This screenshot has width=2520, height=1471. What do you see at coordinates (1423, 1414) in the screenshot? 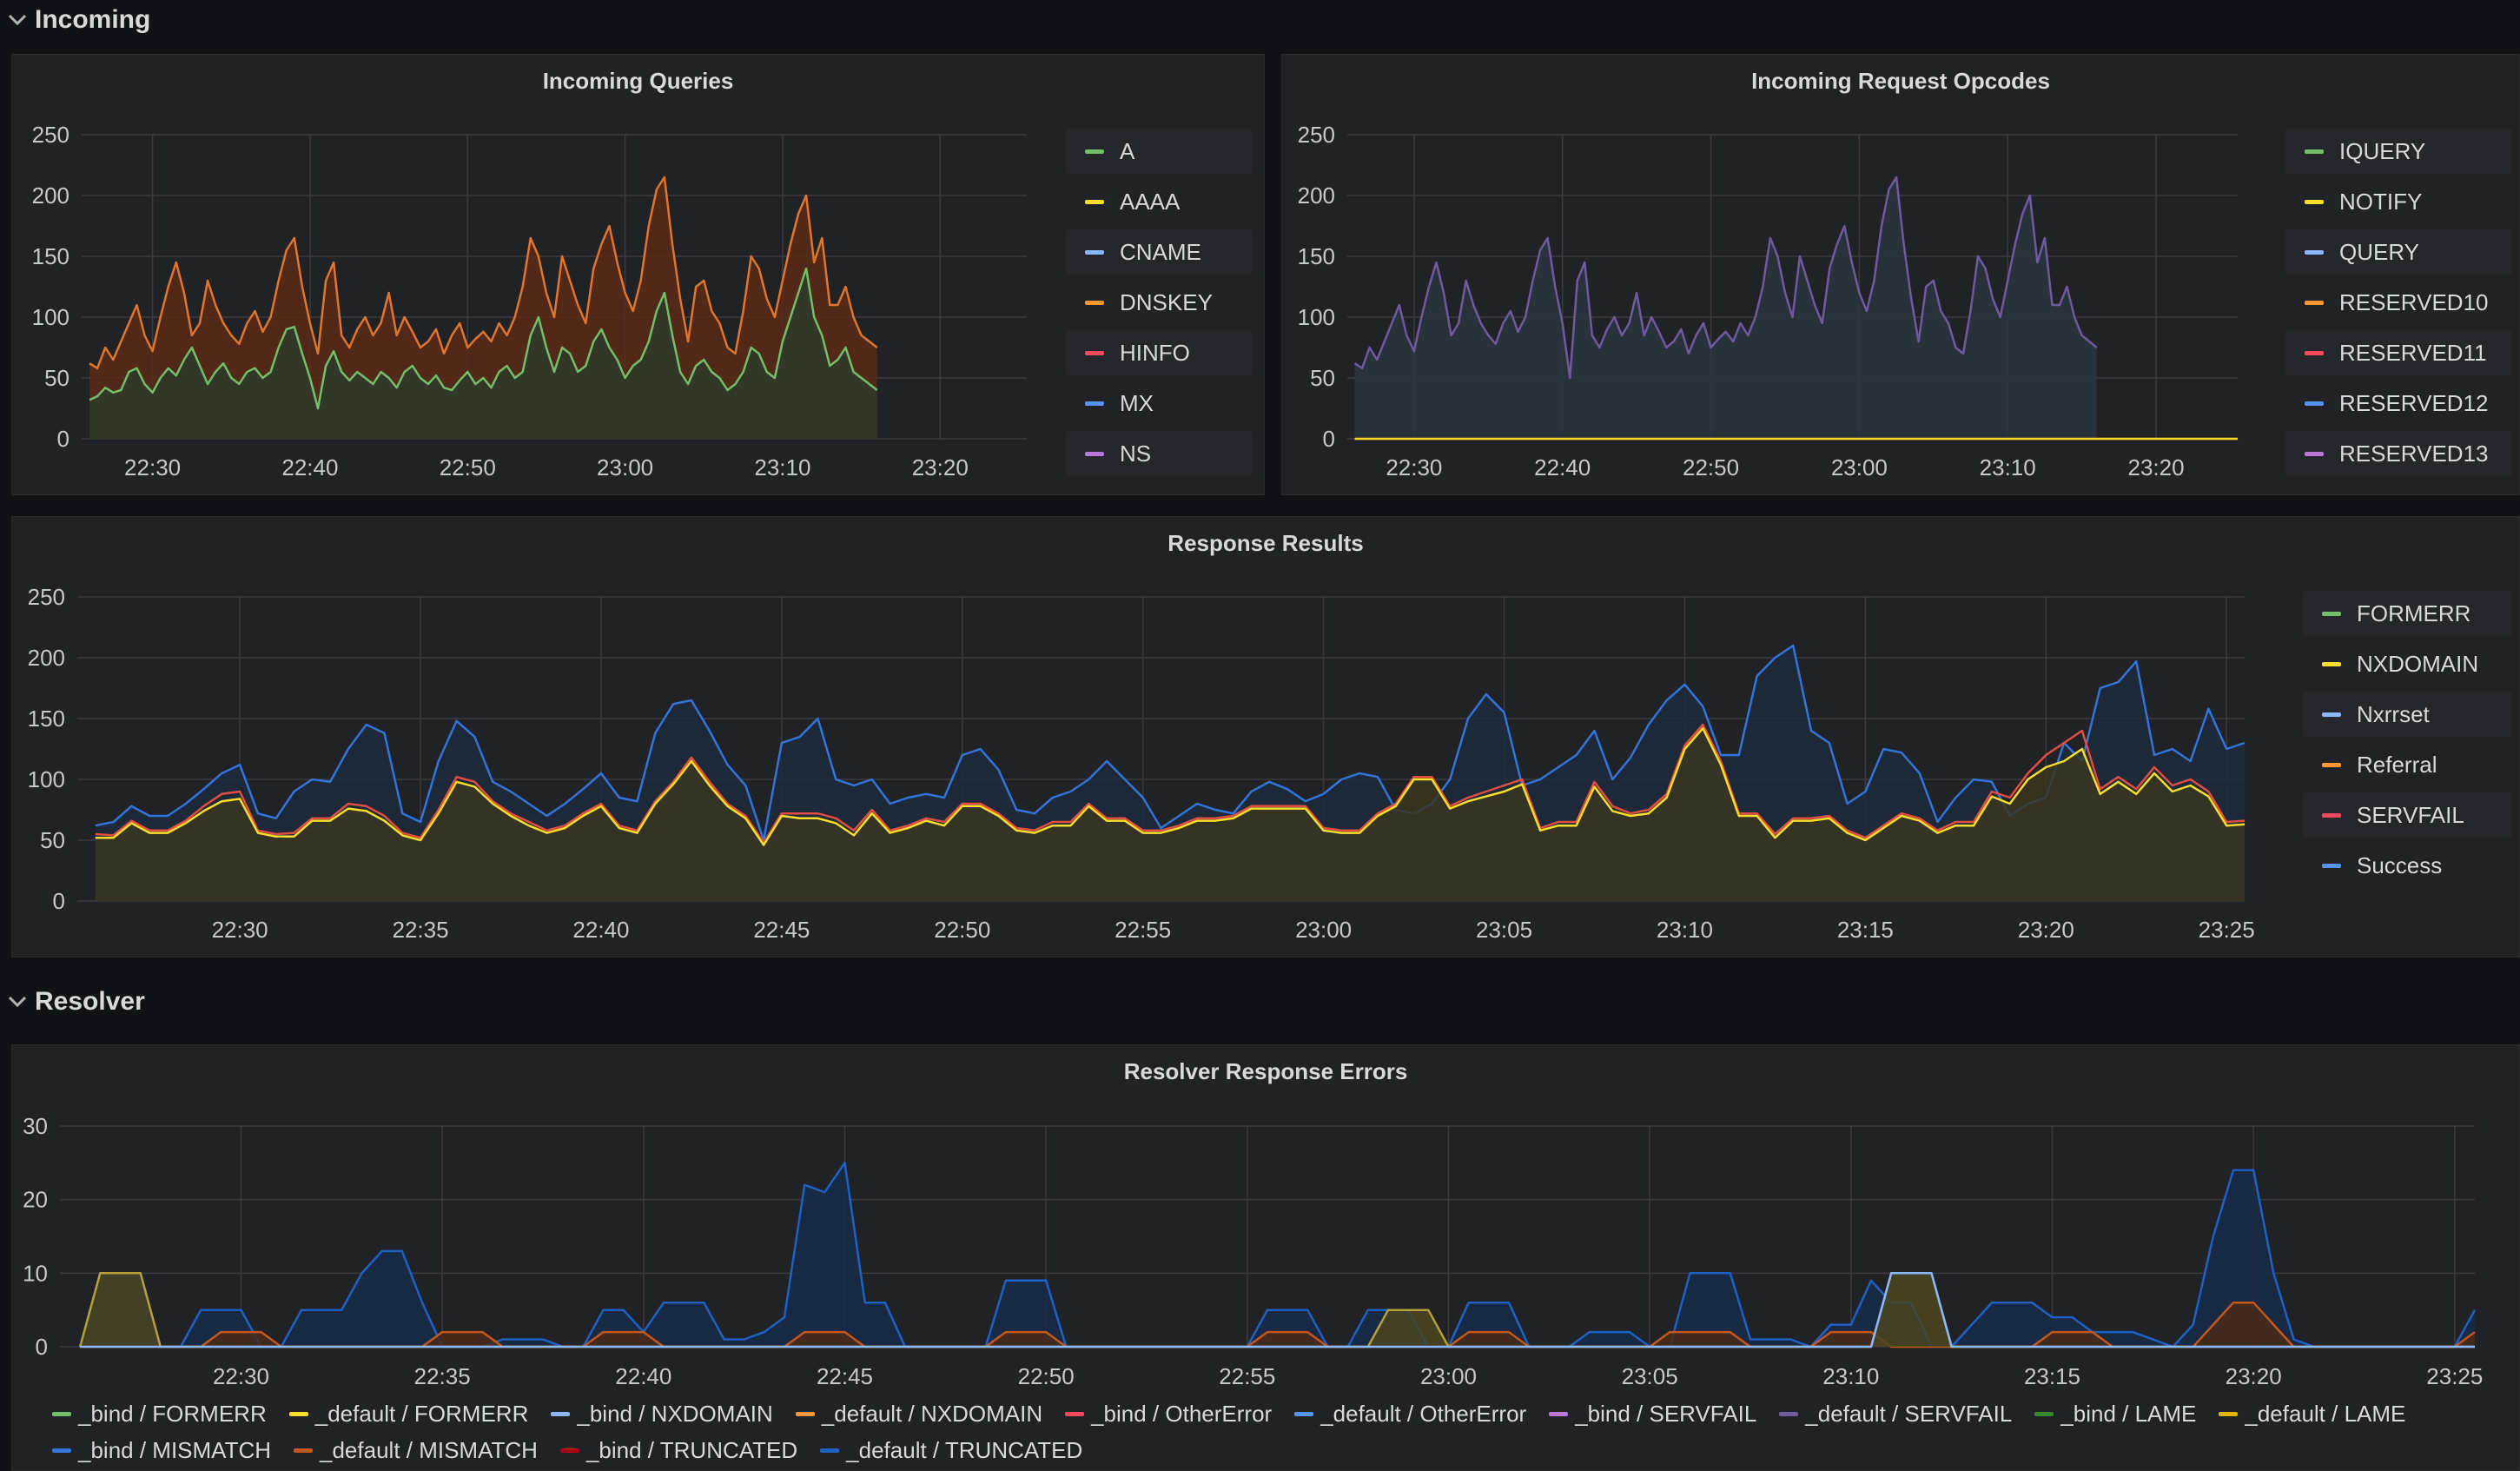
I see `legend-label: _default / OtherError` at bounding box center [1423, 1414].